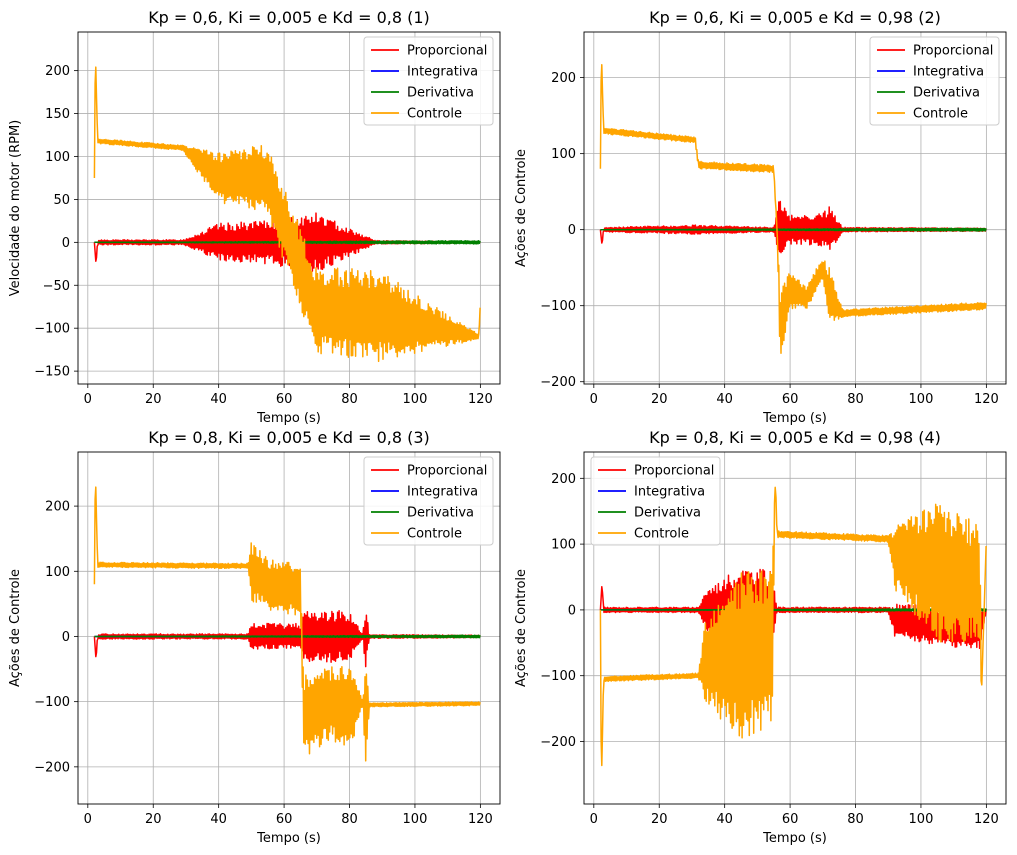 The image size is (1017, 855). Describe the element at coordinates (793, 229) in the screenshot. I see `series-line-derivativa` at that location.